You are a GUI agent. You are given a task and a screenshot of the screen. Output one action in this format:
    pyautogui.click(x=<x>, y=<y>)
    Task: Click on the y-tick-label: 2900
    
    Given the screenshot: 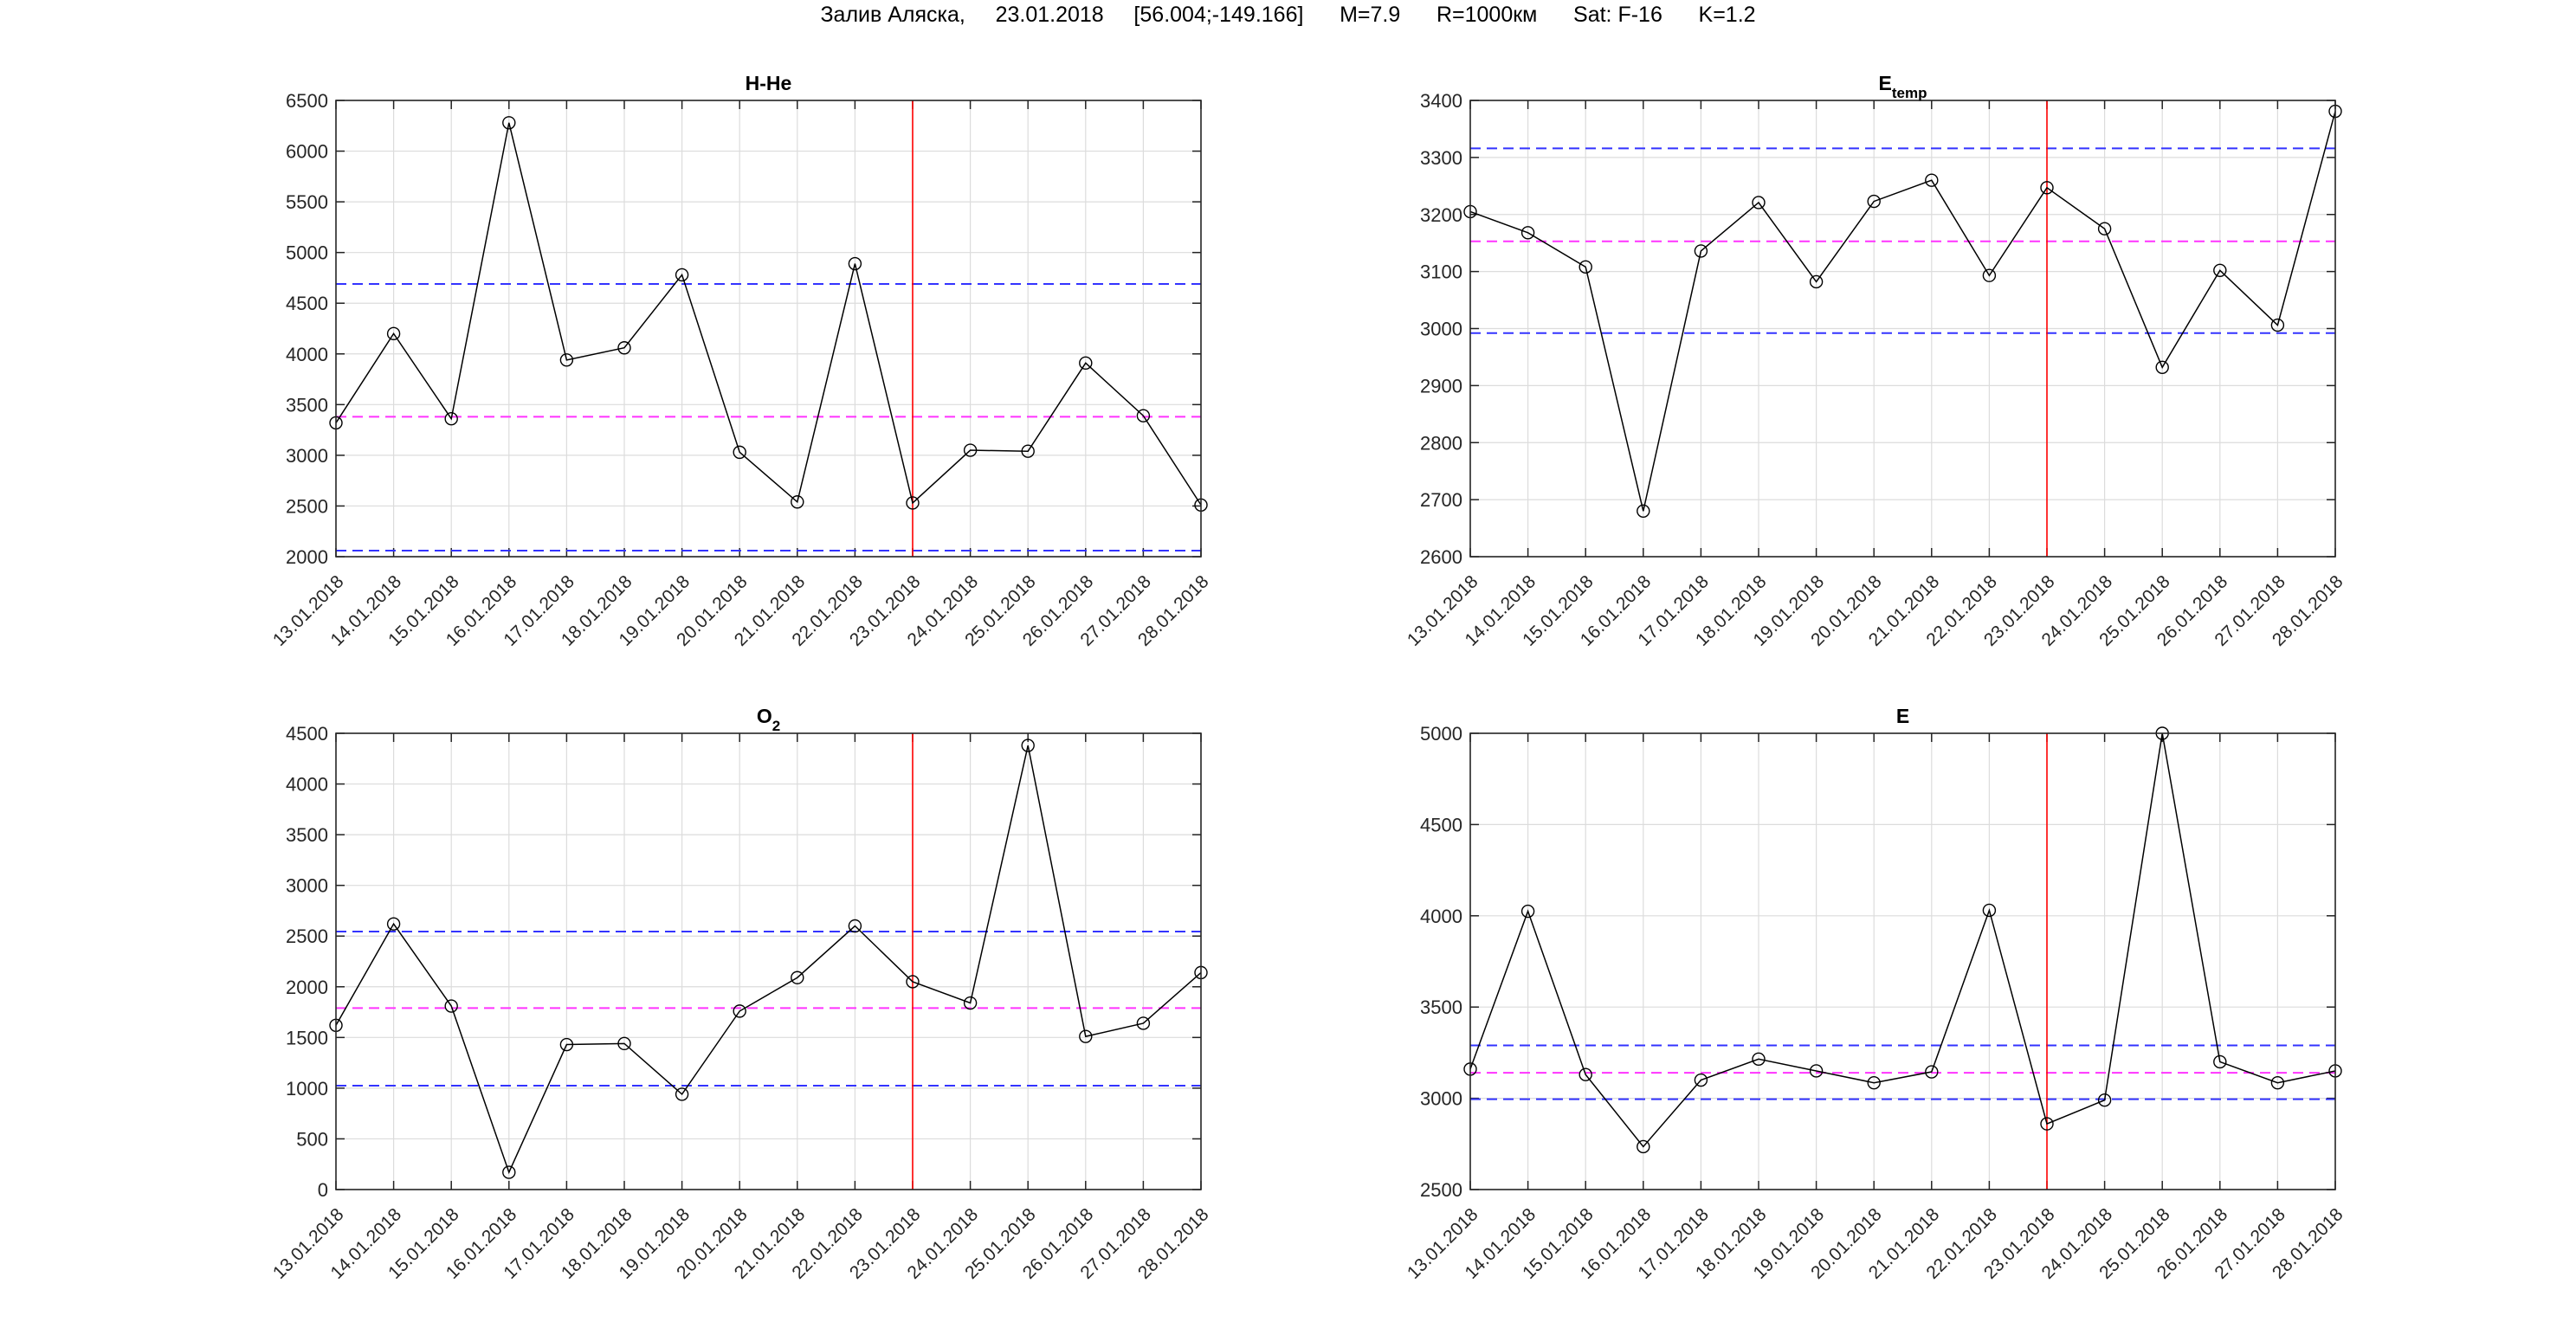 What is the action you would take?
    pyautogui.click(x=1441, y=386)
    